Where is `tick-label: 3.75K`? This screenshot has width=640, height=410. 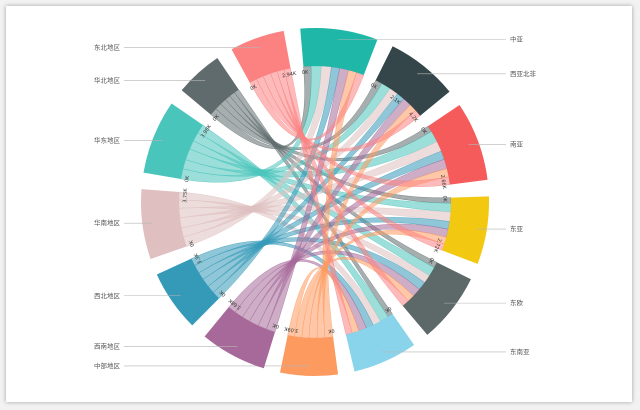 tick-label: 3.75K is located at coordinates (185, 195).